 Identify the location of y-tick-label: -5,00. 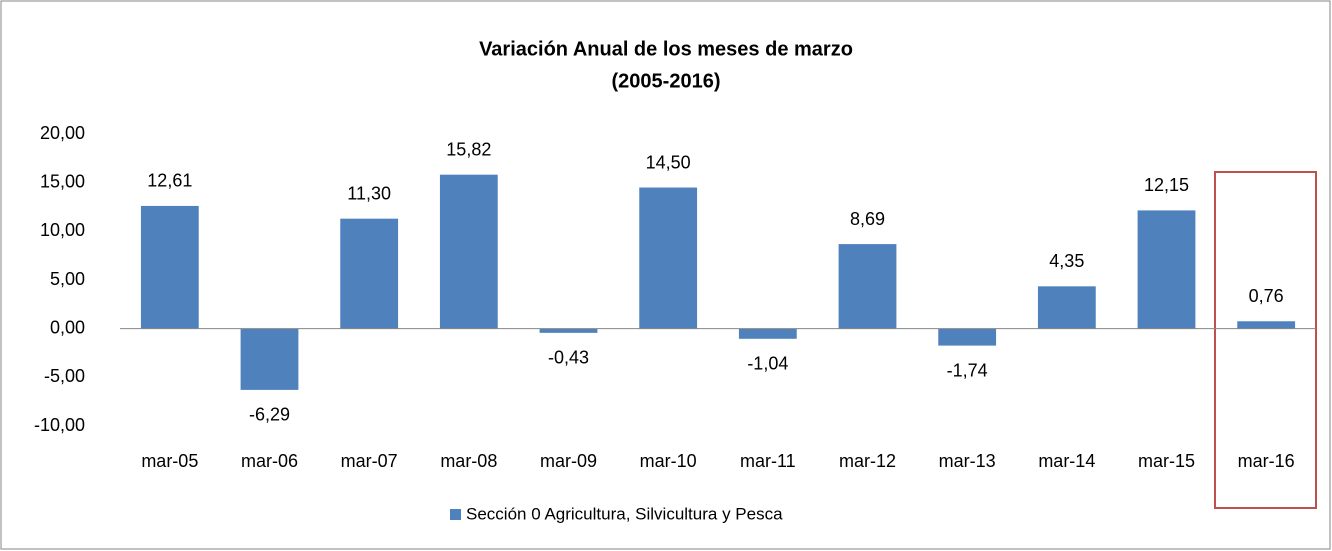
(64, 376).